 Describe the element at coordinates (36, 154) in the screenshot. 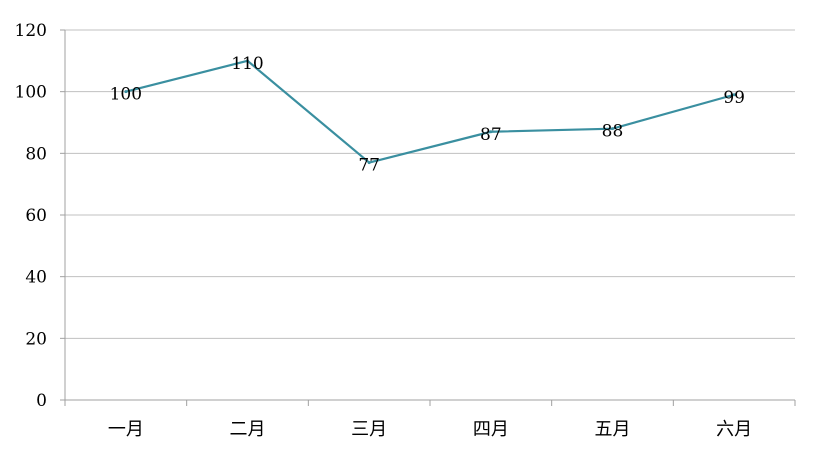

I see `y-tick-label-80: 80` at that location.